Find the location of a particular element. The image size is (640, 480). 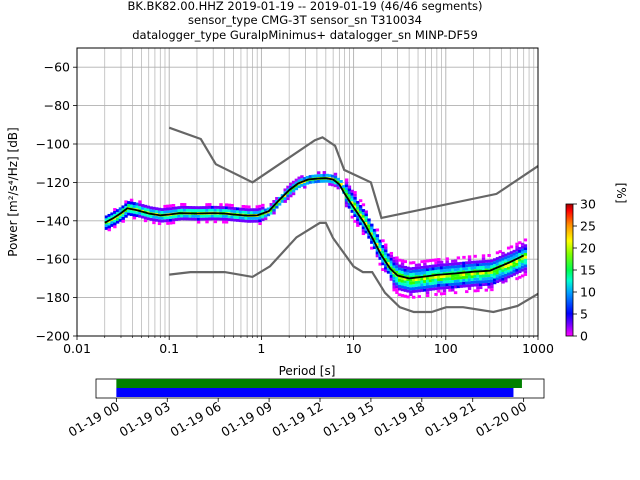

x-axis-label: Period [s] is located at coordinates (307, 371).